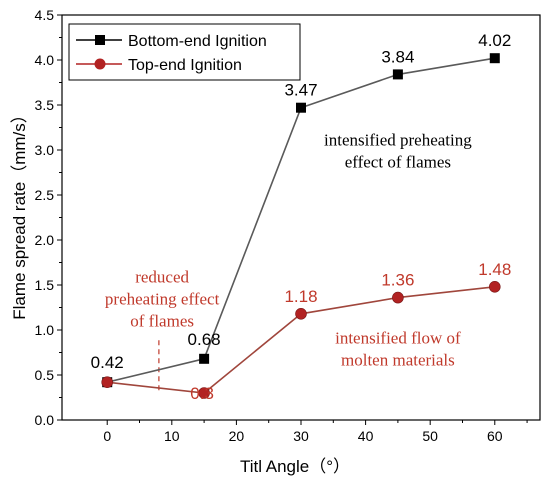 The height and width of the screenshot is (486, 550). I want to click on x-tick-label: 40, so click(366, 436).